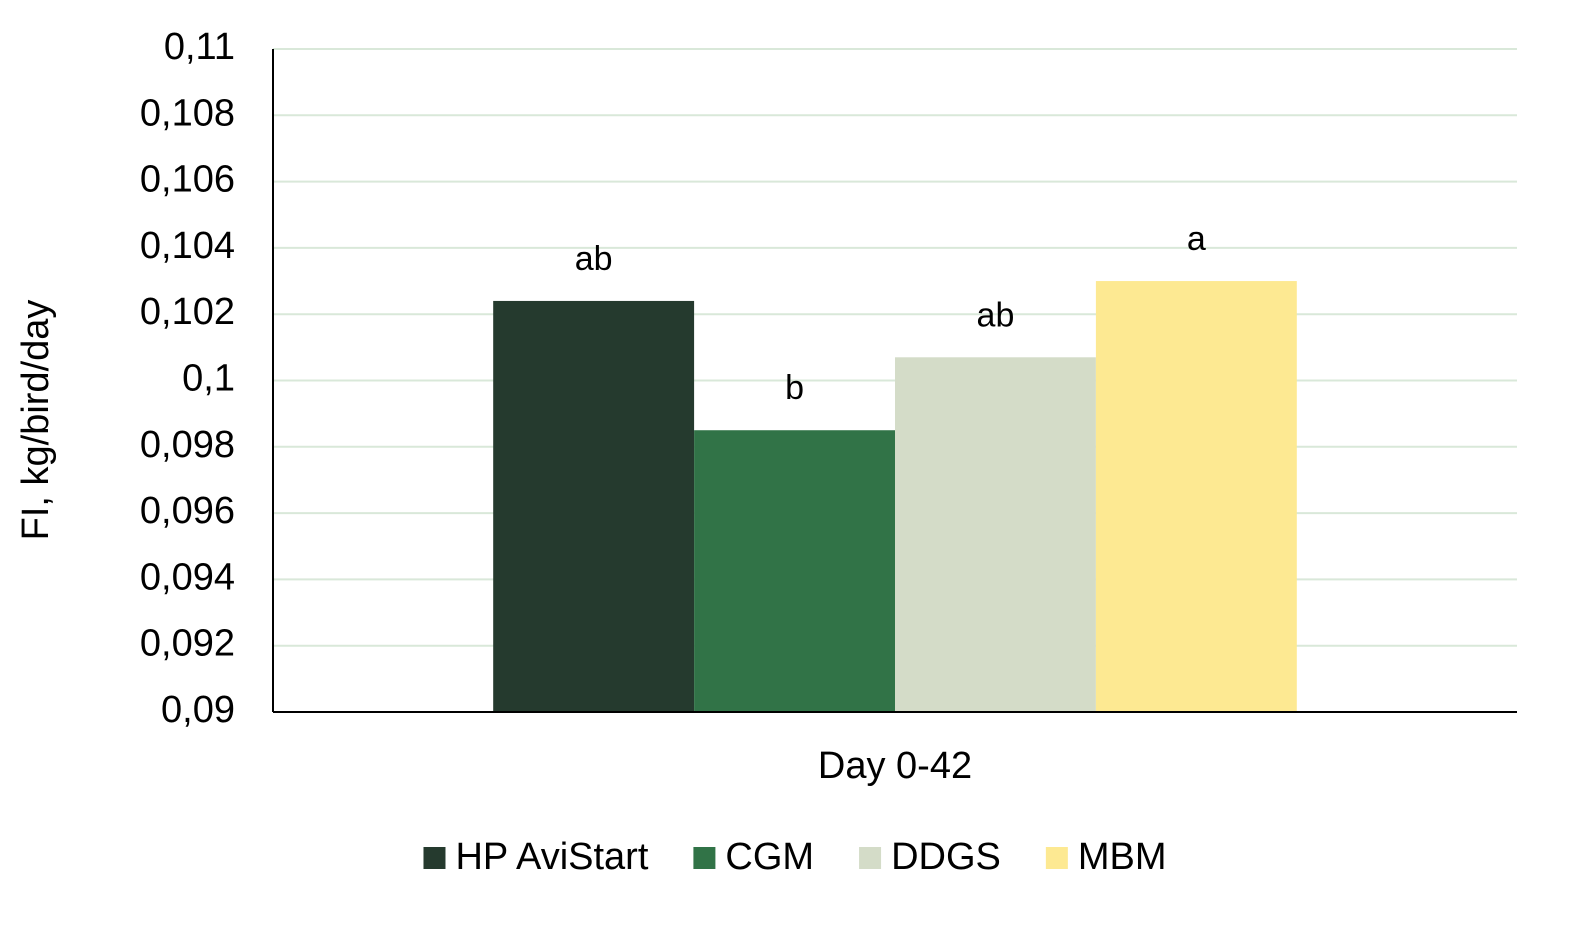  What do you see at coordinates (187, 180) in the screenshot?
I see `y-tick-label: 0,106` at bounding box center [187, 180].